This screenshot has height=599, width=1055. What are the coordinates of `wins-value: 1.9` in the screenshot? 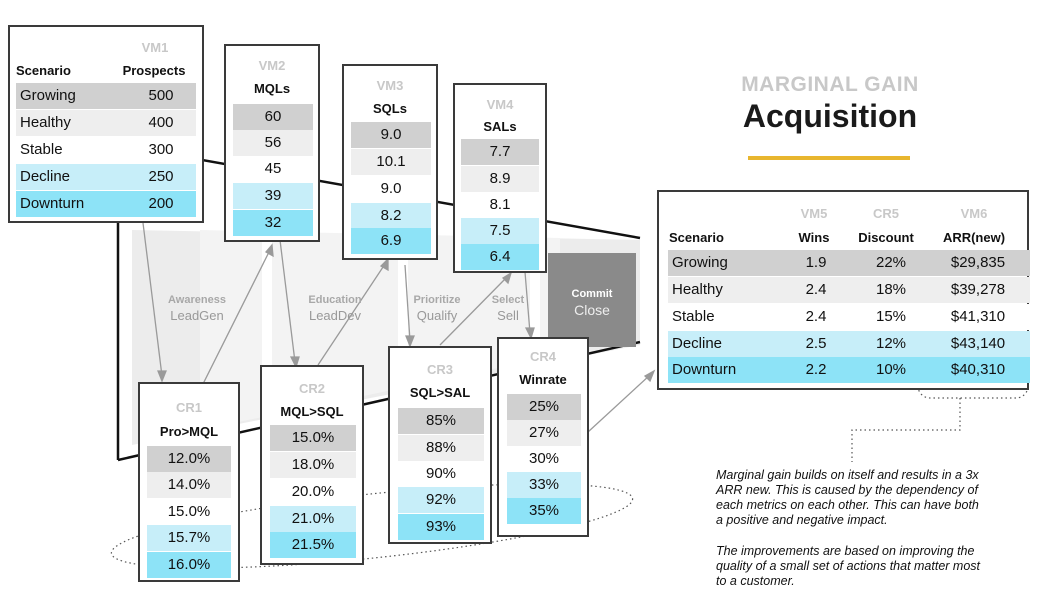 It's located at (816, 262).